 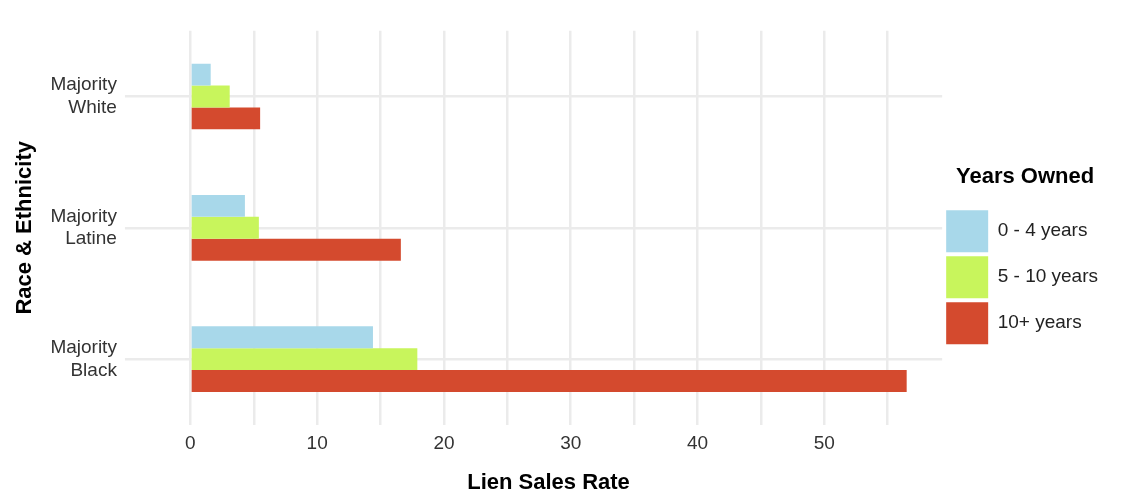 I want to click on x-axis-title: Lien Sales Rate, so click(x=548, y=481).